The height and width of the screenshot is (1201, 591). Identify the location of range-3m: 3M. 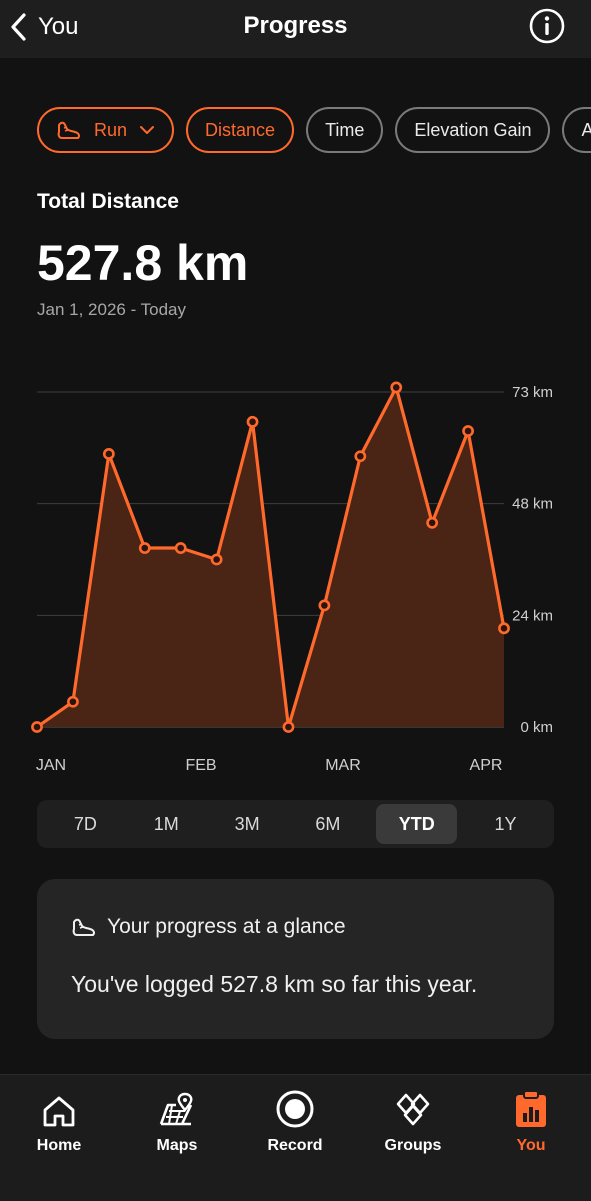
(247, 824).